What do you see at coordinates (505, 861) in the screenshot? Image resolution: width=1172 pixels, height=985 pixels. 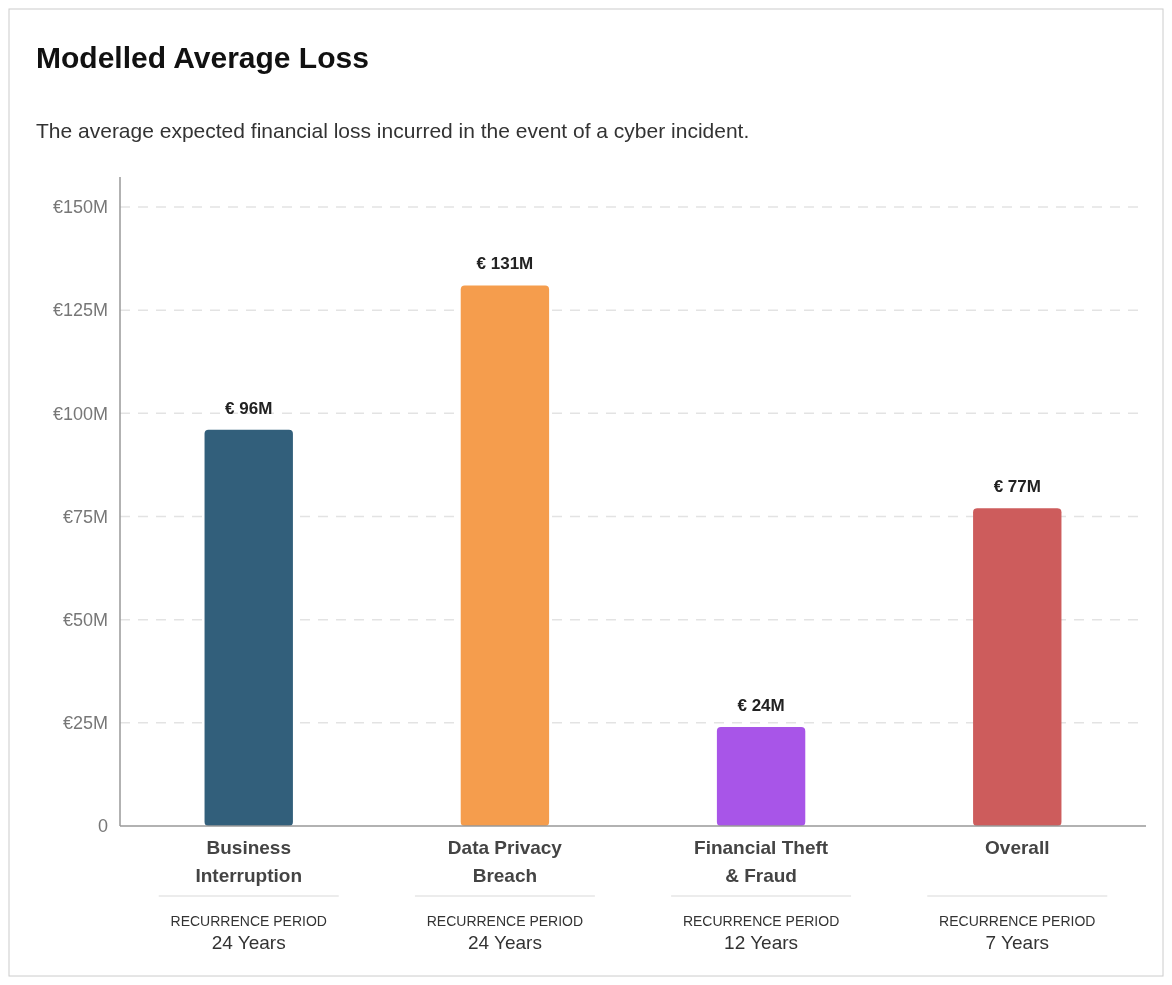 I see `x-tick-label: Data Privacy Breach` at bounding box center [505, 861].